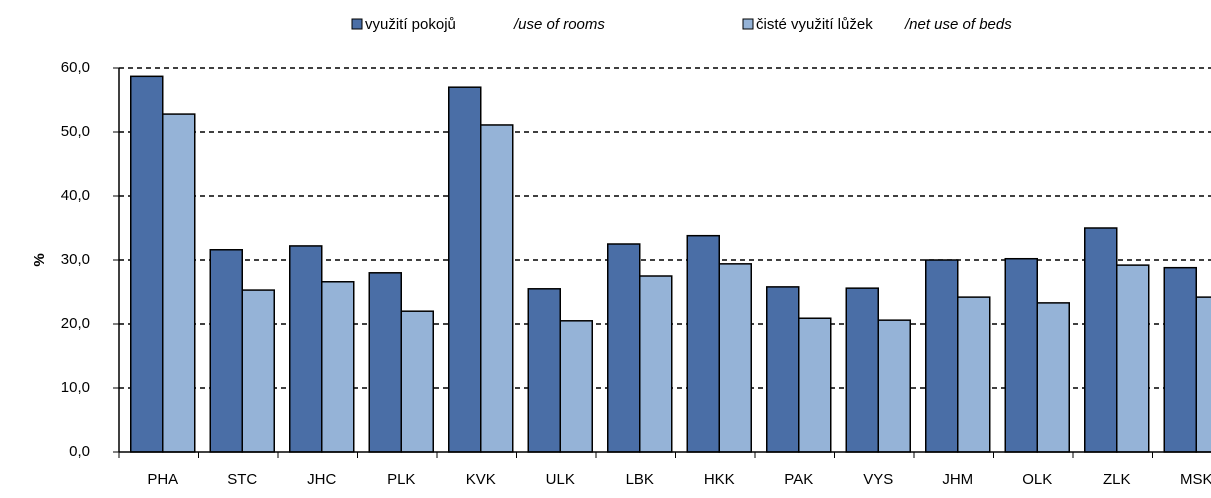 The width and height of the screenshot is (1211, 498). I want to click on x-tick-label: JHC, so click(321, 479).